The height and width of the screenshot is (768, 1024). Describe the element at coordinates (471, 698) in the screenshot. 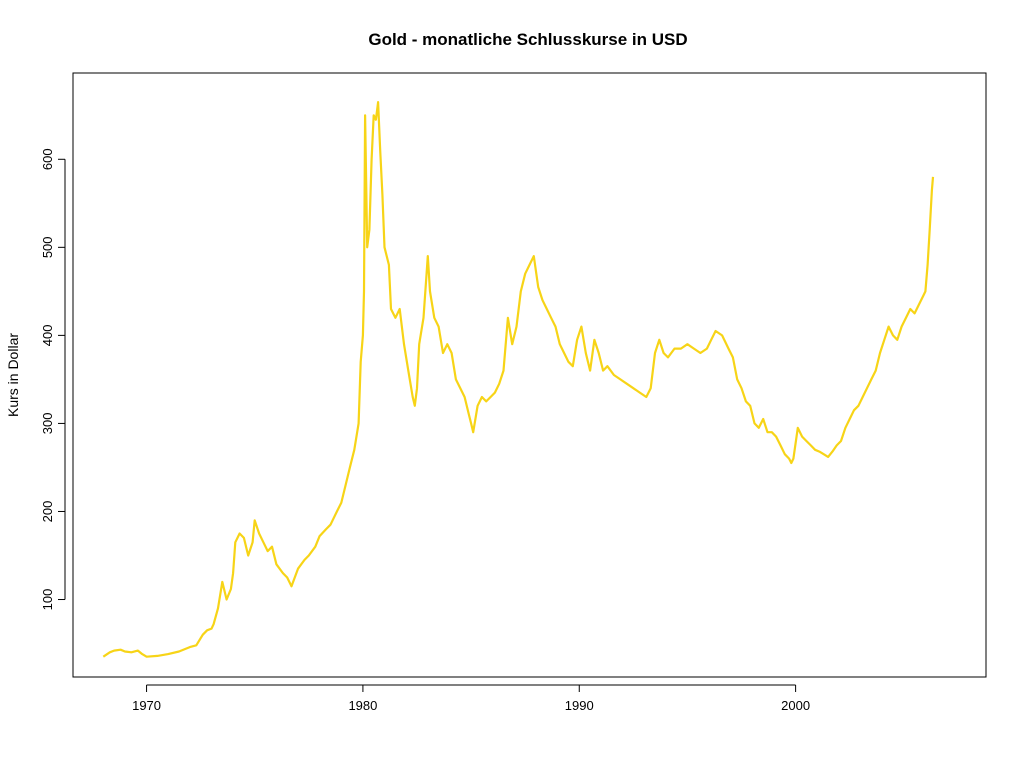

I see `x-axis: 1970 1980 1990 2000` at that location.